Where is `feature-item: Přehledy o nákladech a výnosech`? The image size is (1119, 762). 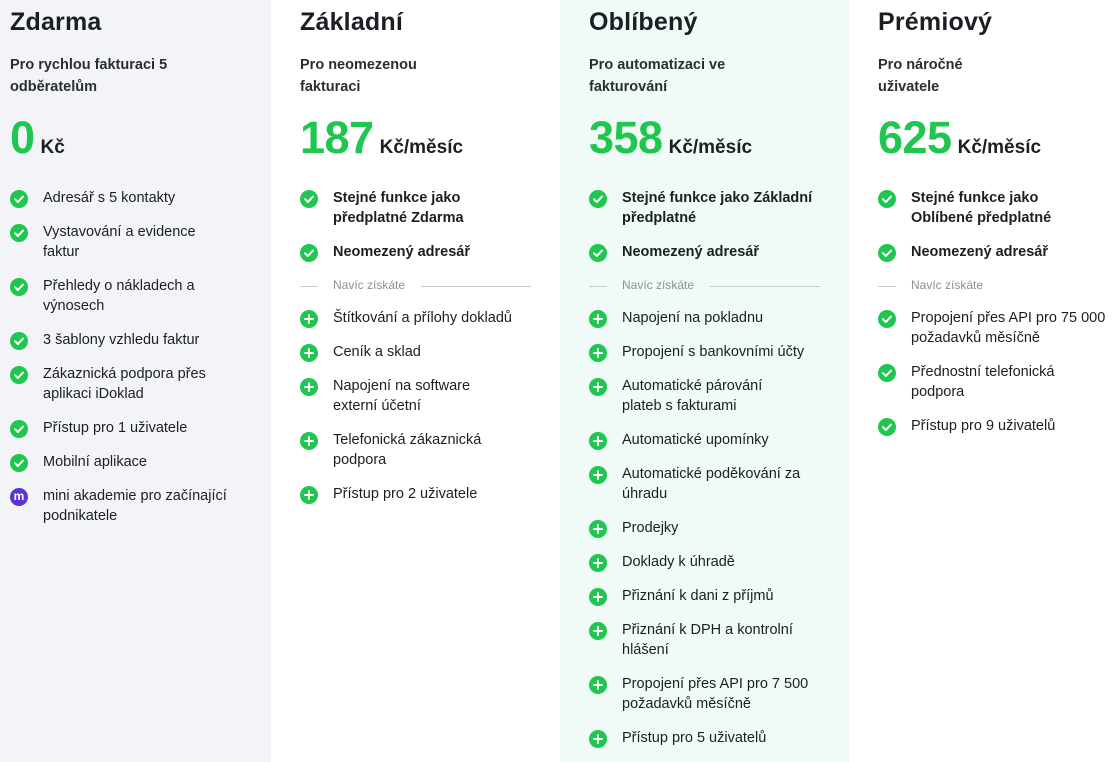 feature-item: Přehledy o nákladech a výnosech is located at coordinates (110, 296).